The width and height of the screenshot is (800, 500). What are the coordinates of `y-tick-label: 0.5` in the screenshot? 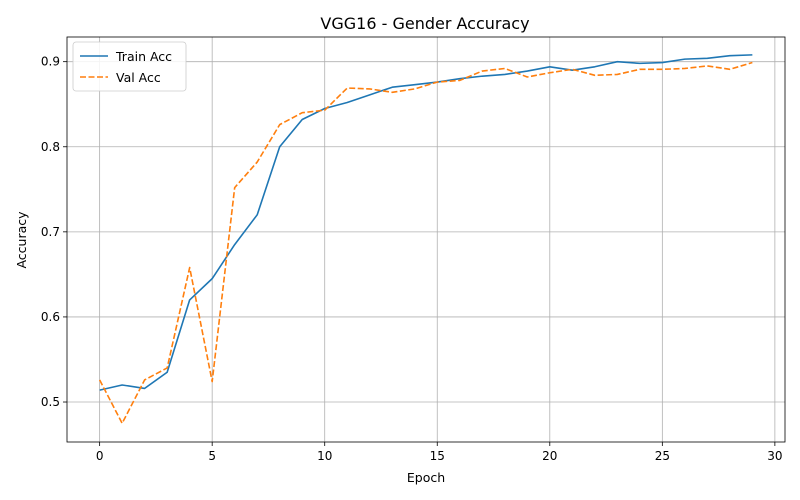 It's located at (50, 402).